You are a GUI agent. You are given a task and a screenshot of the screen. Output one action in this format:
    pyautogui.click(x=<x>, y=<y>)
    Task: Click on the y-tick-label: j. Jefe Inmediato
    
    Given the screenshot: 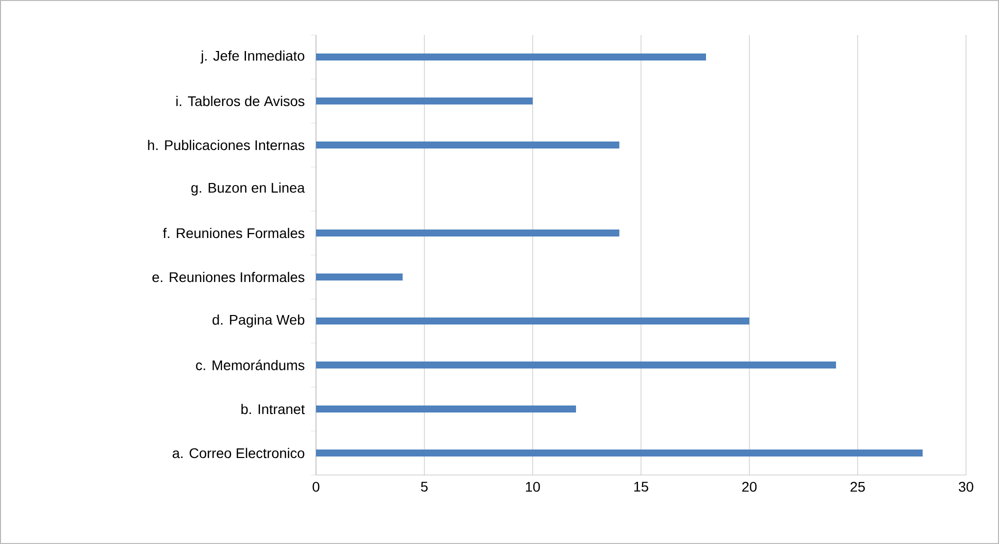 What is the action you would take?
    pyautogui.click(x=252, y=57)
    